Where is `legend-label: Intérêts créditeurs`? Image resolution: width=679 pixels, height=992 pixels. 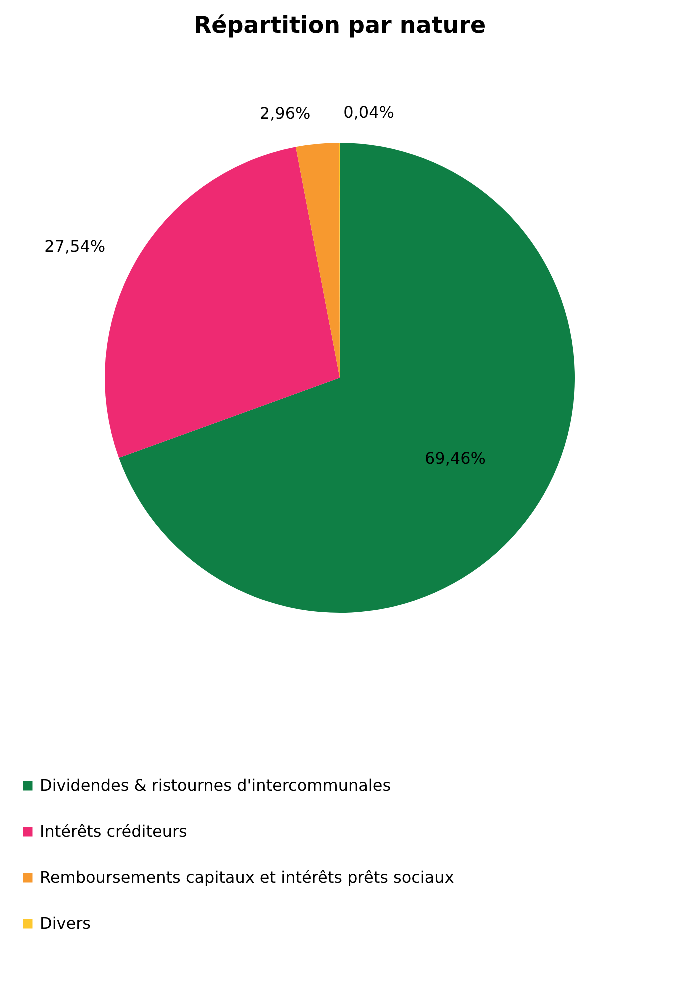
legend-label: Intérêts créditeurs is located at coordinates (114, 831).